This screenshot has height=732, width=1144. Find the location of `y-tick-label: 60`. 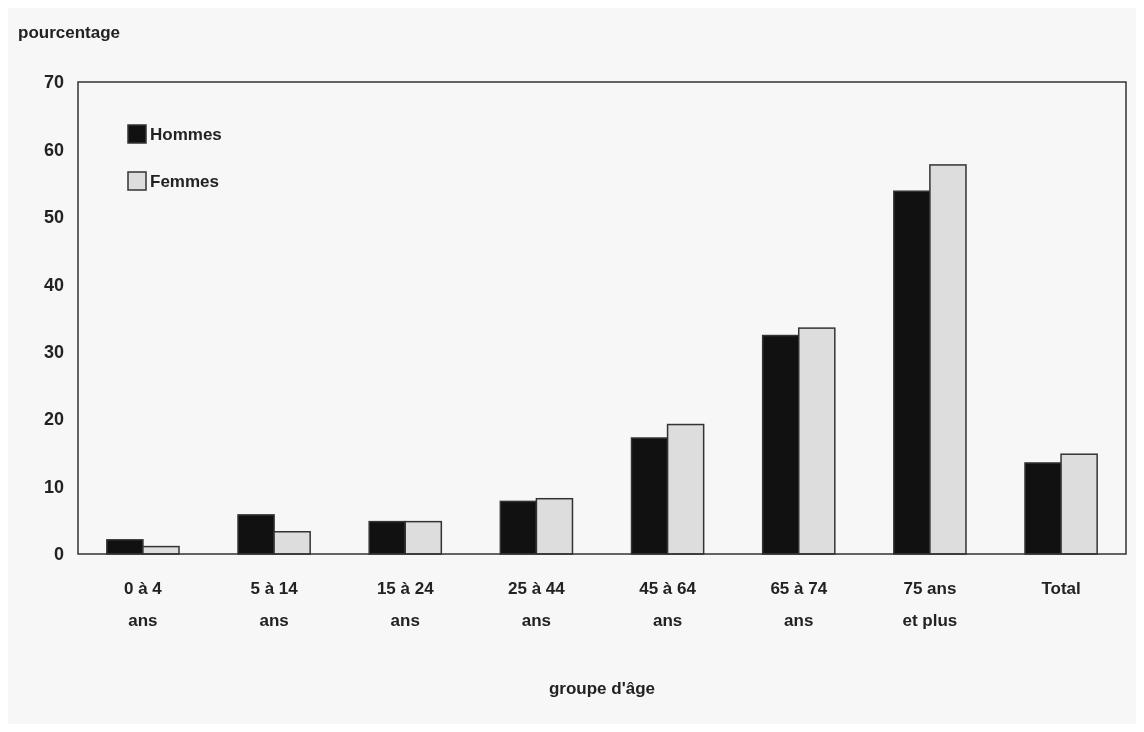

y-tick-label: 60 is located at coordinates (53, 149).